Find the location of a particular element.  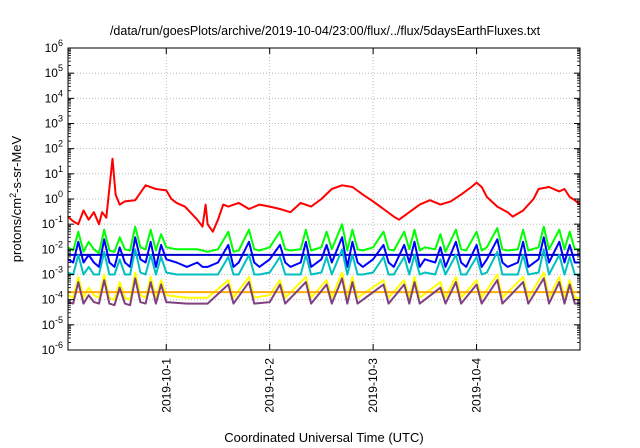

y-tick-label: 10⁻¹ is located at coordinates (52, 222).